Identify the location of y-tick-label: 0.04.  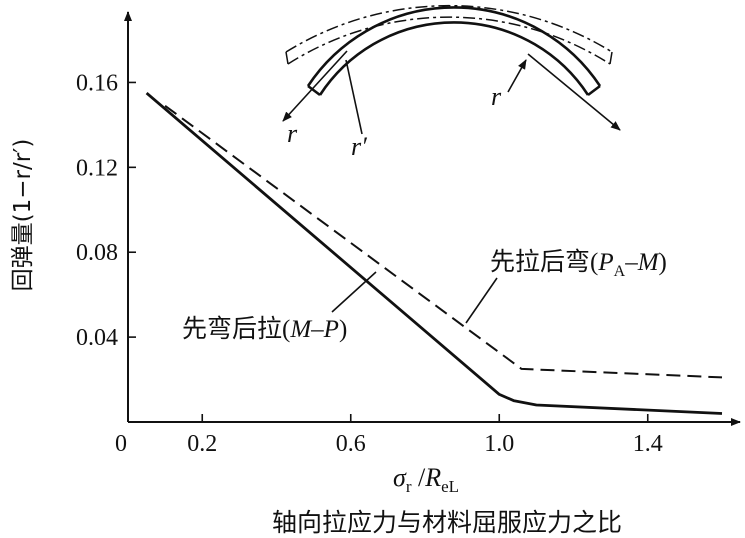
(97, 338).